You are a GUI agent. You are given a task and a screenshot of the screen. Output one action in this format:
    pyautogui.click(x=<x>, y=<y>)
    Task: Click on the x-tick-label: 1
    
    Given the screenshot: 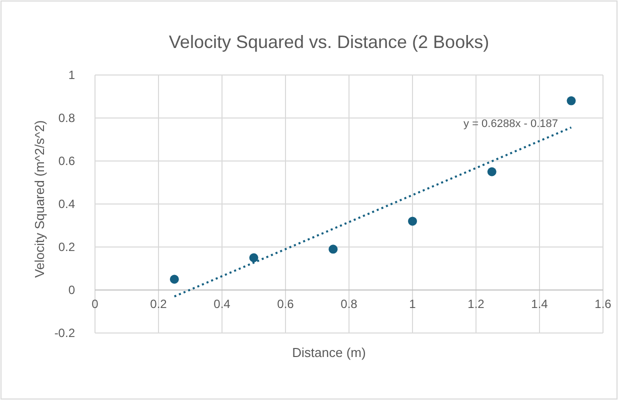 What is the action you would take?
    pyautogui.click(x=412, y=304)
    